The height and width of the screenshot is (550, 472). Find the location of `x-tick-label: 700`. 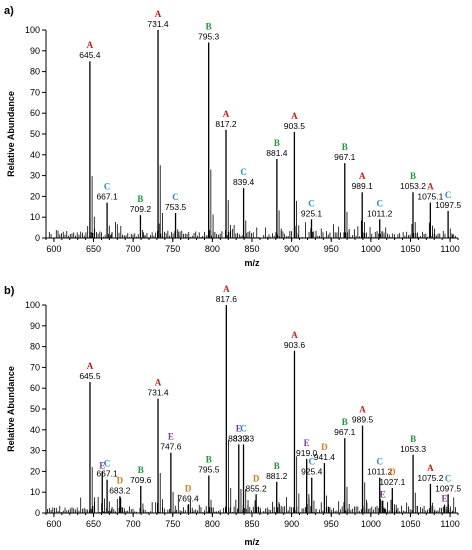

x-tick-label: 700 is located at coordinates (133, 249).